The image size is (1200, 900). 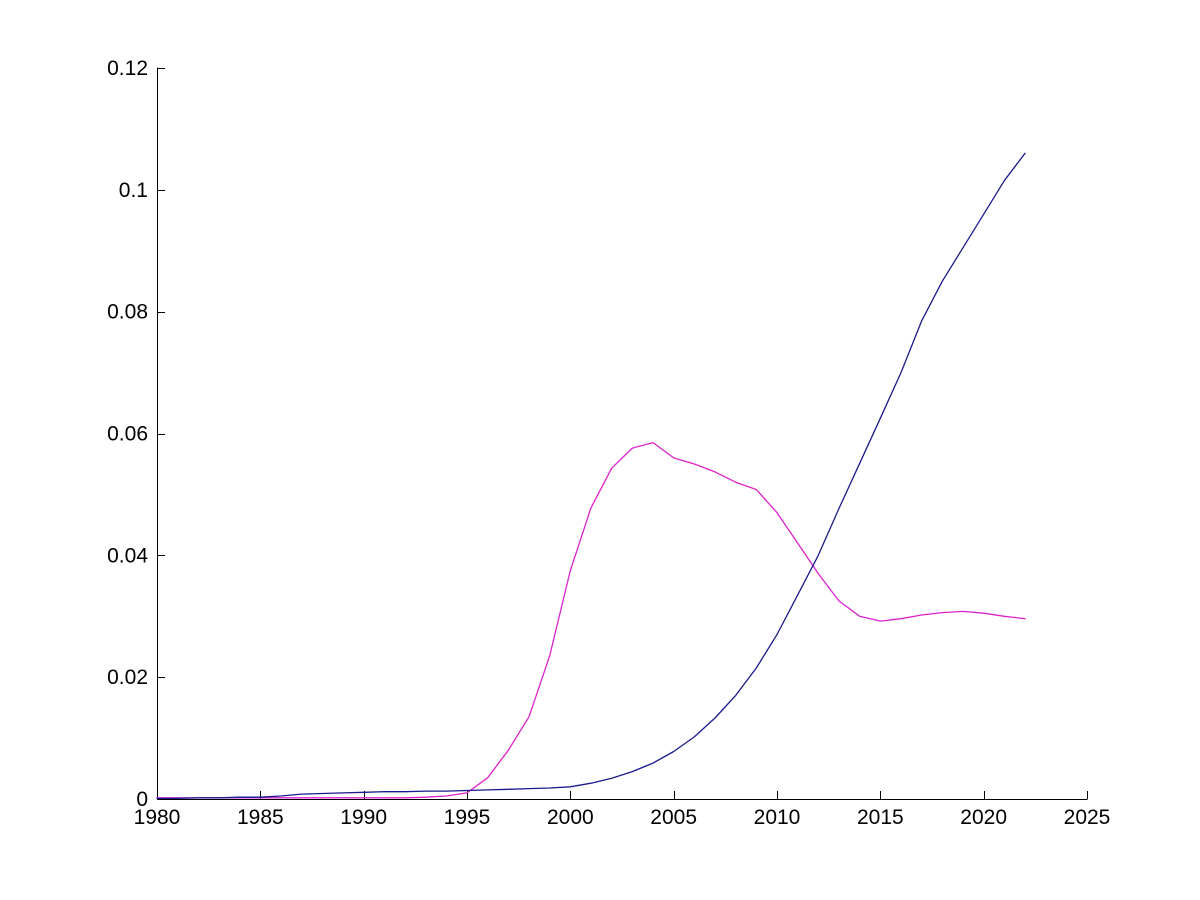 What do you see at coordinates (127, 555) in the screenshot?
I see `y-tick-label-0.04: 0.04` at bounding box center [127, 555].